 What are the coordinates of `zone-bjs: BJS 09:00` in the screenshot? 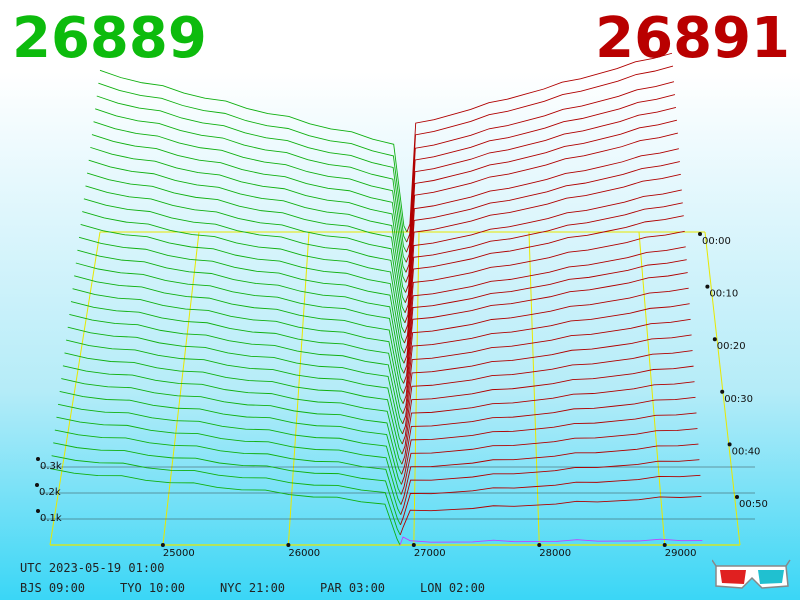 It's located at (53, 588).